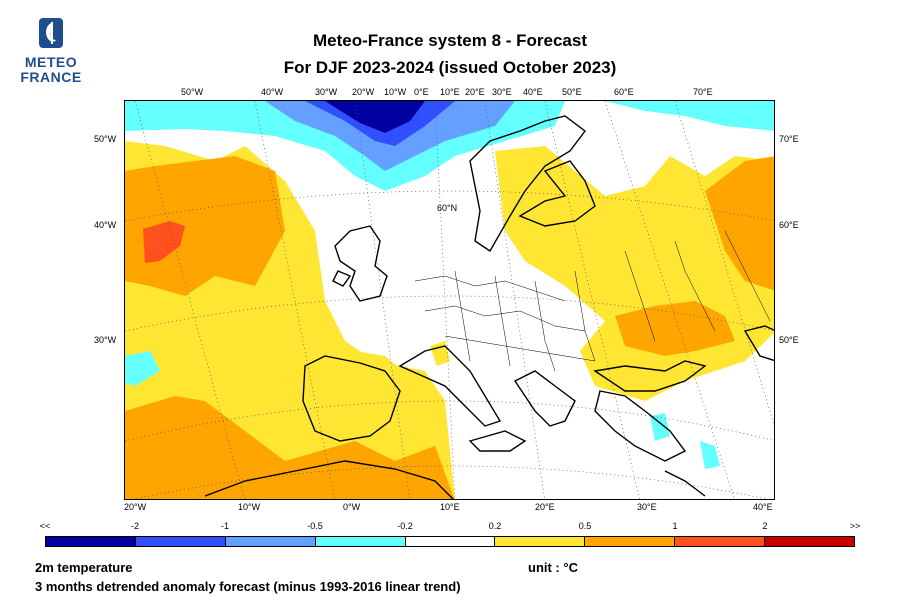  Describe the element at coordinates (51, 77) in the screenshot. I see `logo-text-line2: FRANCE` at that location.